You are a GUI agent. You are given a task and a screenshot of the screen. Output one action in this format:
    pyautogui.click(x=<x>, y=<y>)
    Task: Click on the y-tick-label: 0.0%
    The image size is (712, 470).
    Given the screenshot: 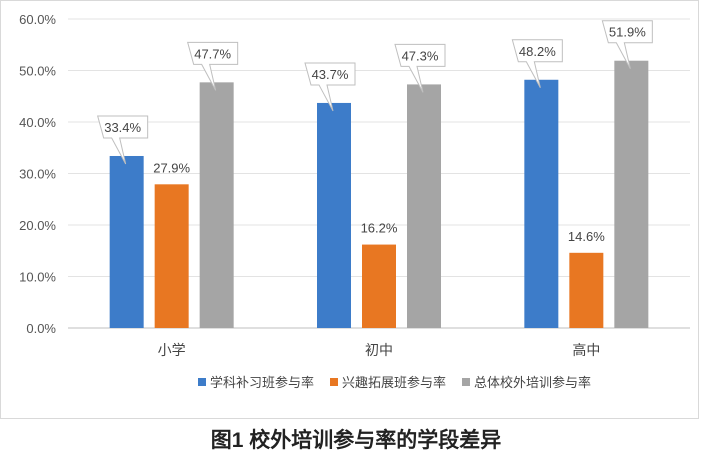 What is the action you would take?
    pyautogui.click(x=41, y=328)
    